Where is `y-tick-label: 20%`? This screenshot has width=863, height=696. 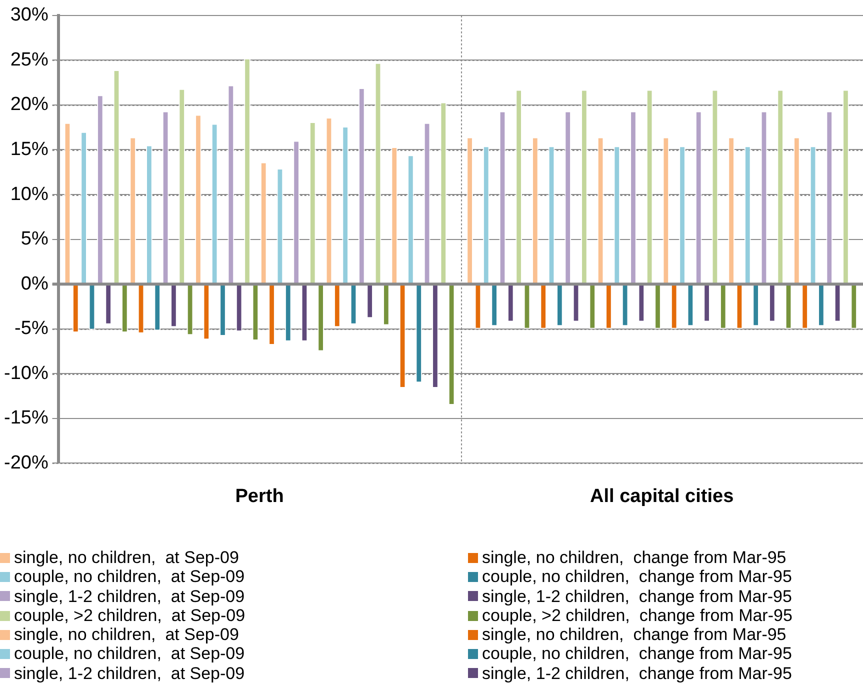
y-tick-label: 20% is located at coordinates (29, 105).